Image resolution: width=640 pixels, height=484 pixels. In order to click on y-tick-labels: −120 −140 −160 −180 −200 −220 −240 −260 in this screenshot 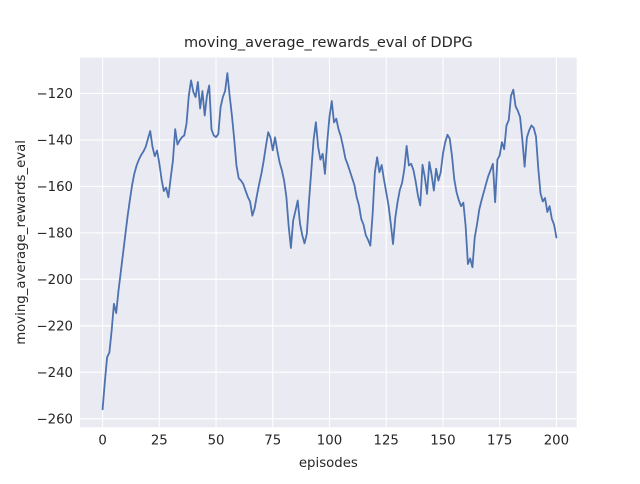, I will do `click(54, 257)`.